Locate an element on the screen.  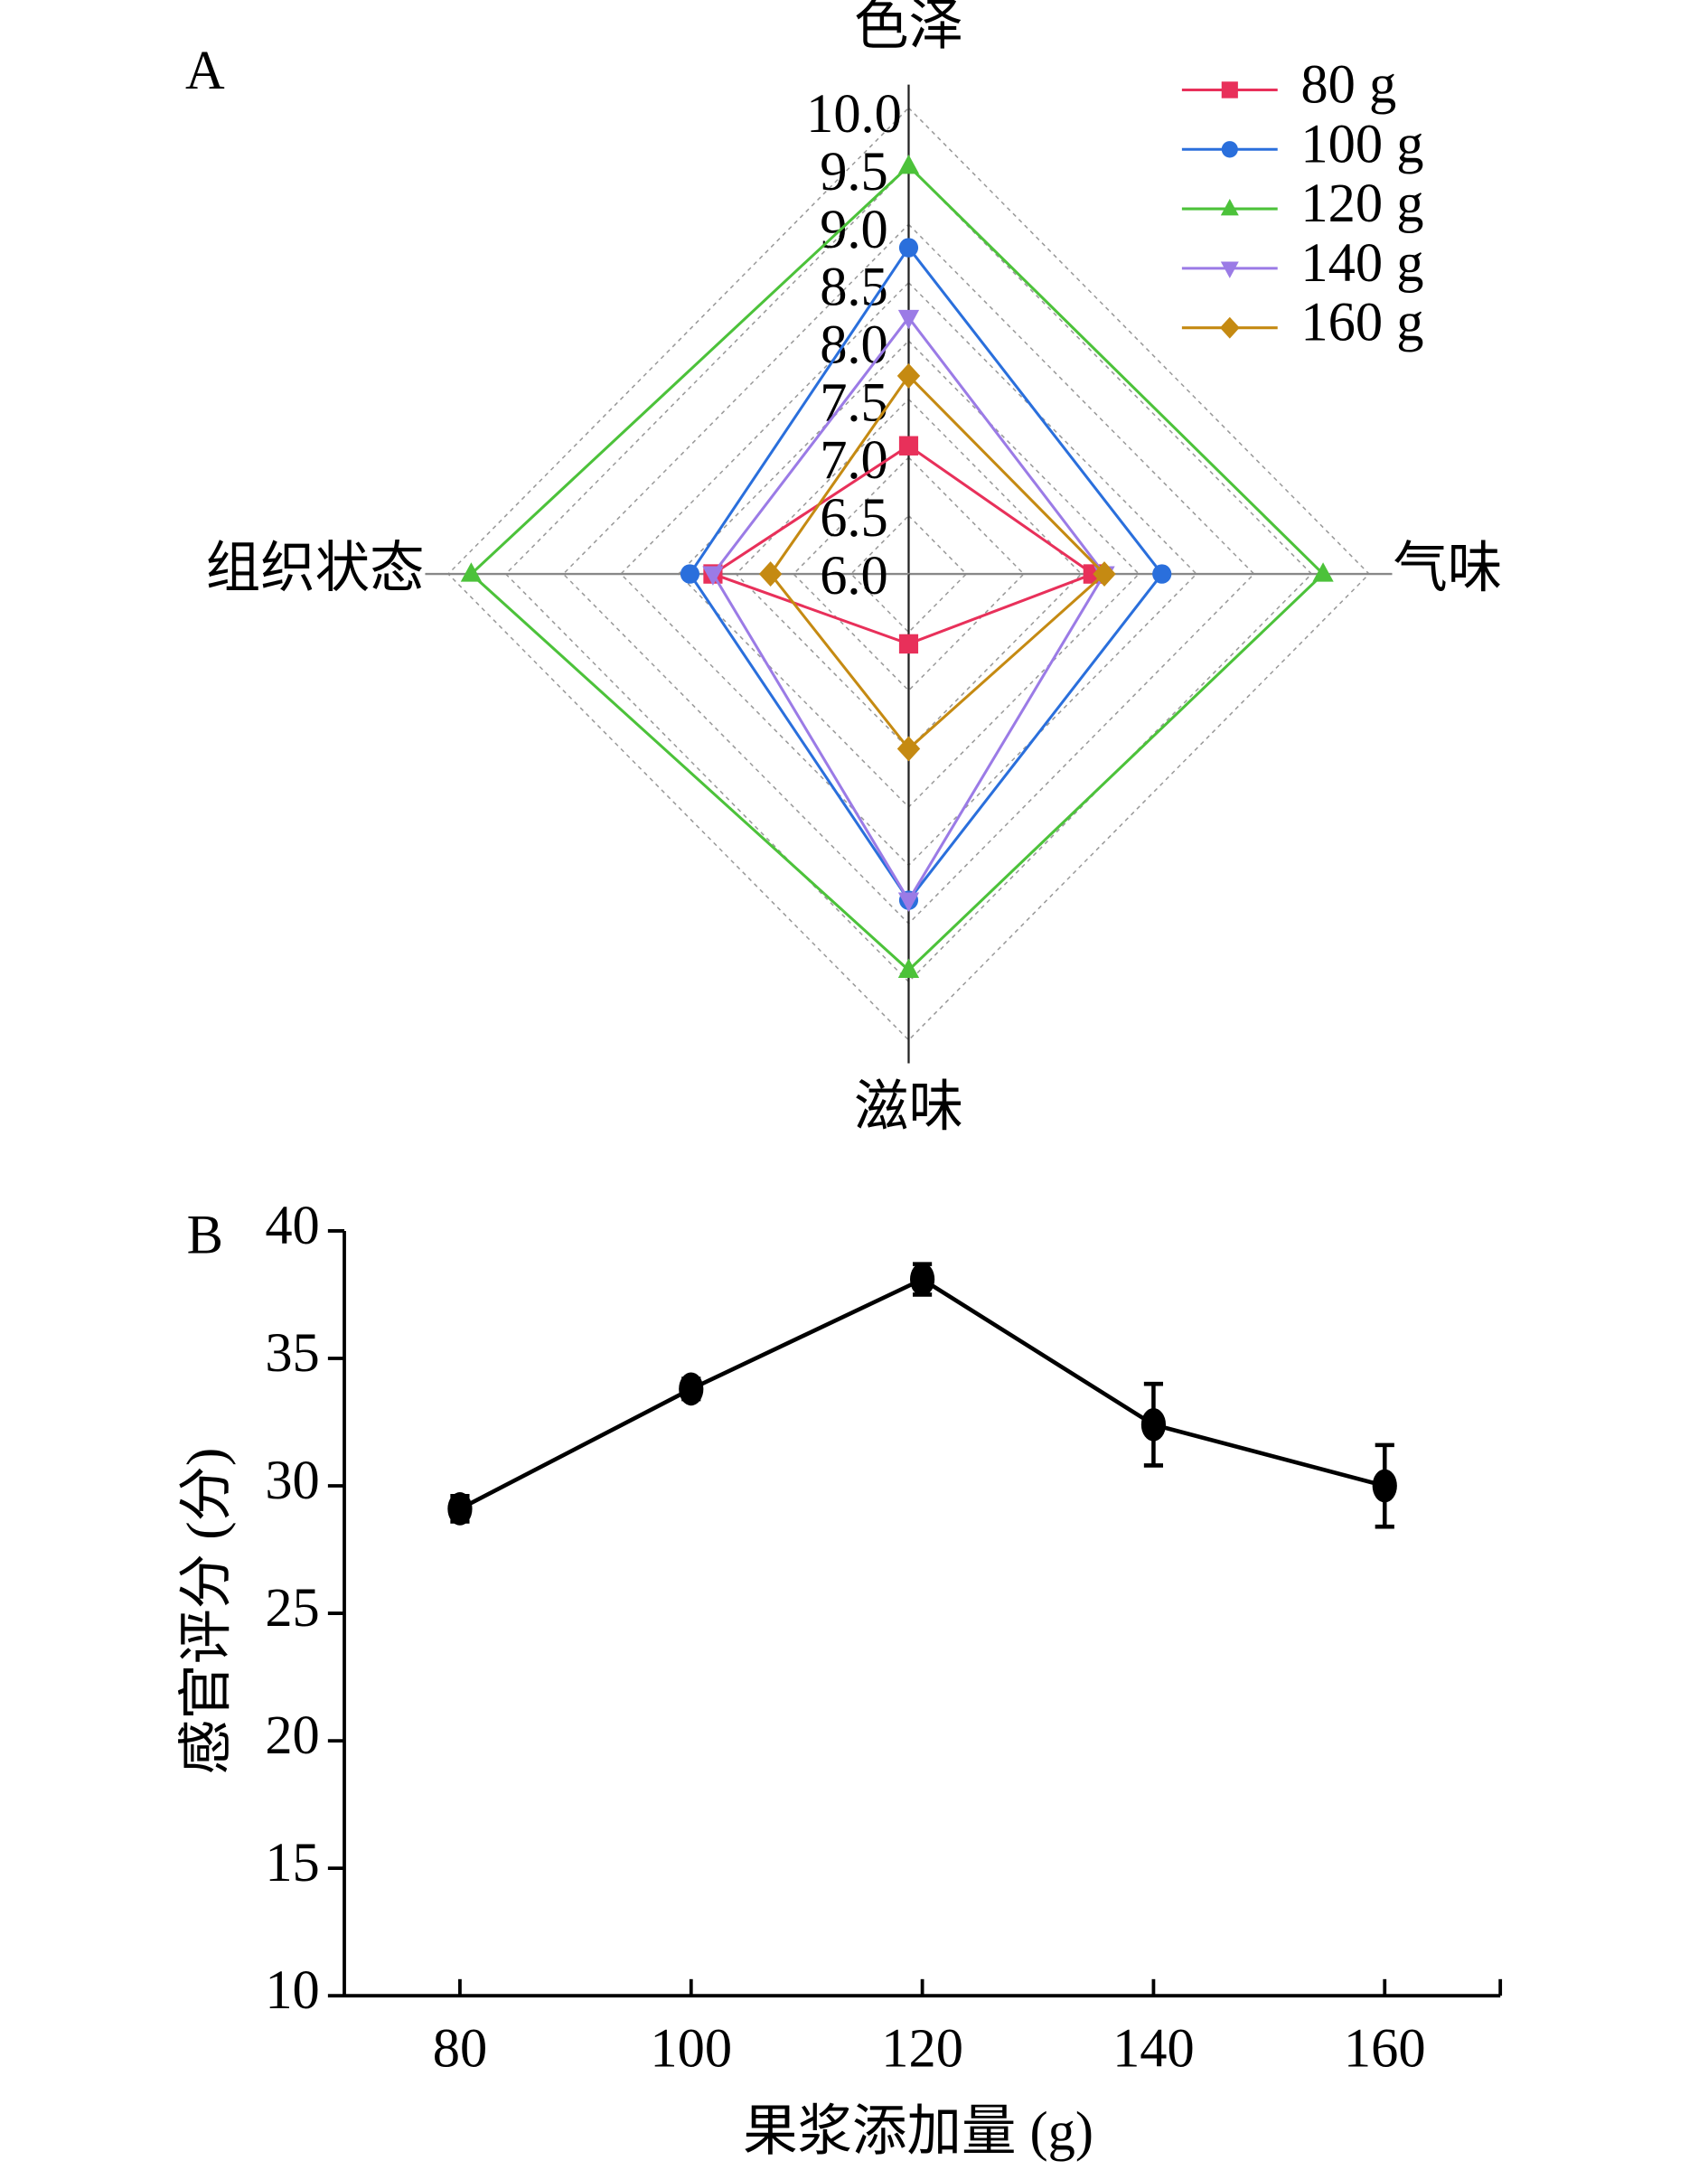
y-tick-label: 35 is located at coordinates (292, 1353).